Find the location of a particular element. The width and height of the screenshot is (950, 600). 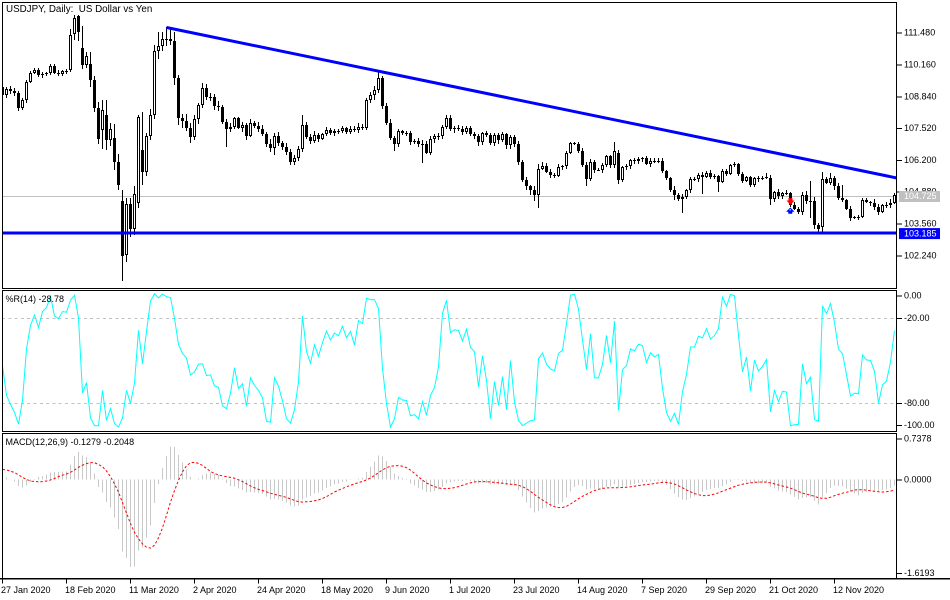

svg-text: 24 Apr 2020 is located at coordinates (281, 590).